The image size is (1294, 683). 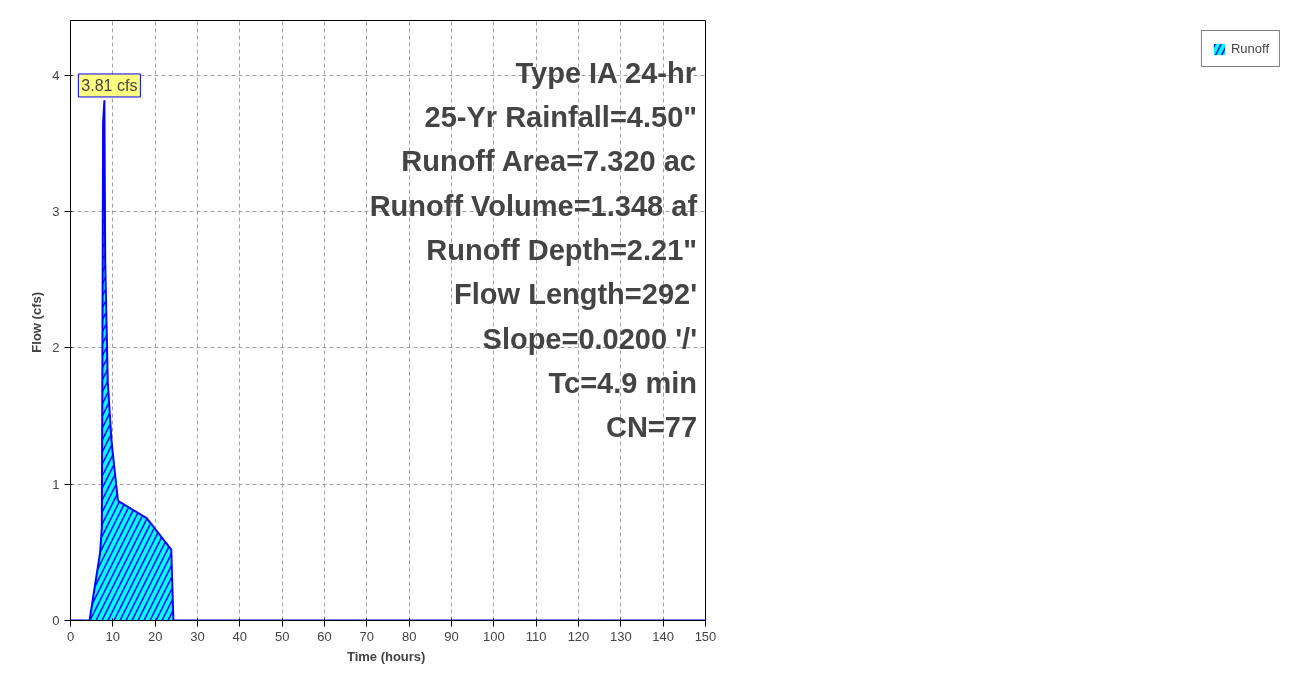 I want to click on annotation: 3.81 cfs, so click(x=109, y=85).